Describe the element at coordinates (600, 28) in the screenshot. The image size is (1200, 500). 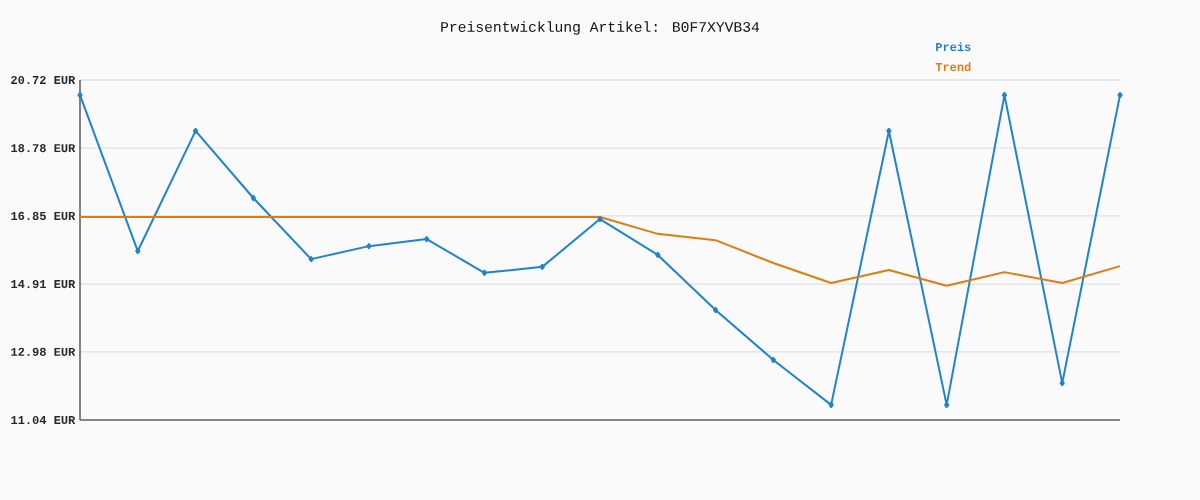
I see `chart-title: Preisentwicklung Artikel: B0F7XYVB34` at that location.